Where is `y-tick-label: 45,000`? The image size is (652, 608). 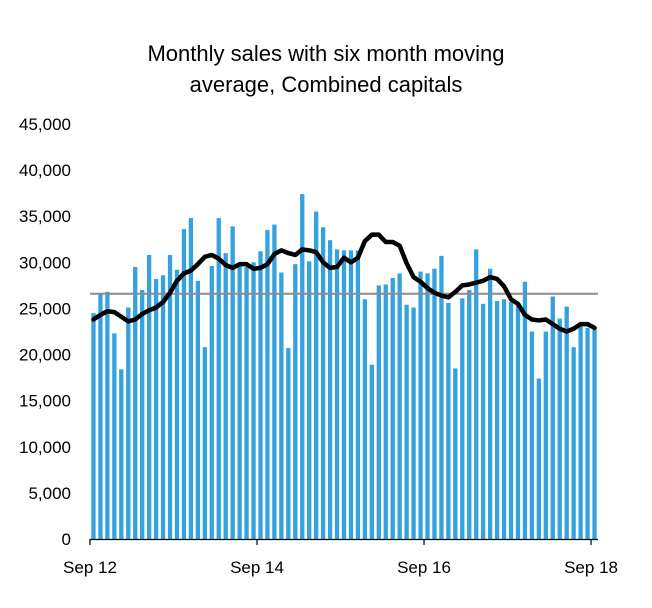
y-tick-label: 45,000 is located at coordinates (45, 124).